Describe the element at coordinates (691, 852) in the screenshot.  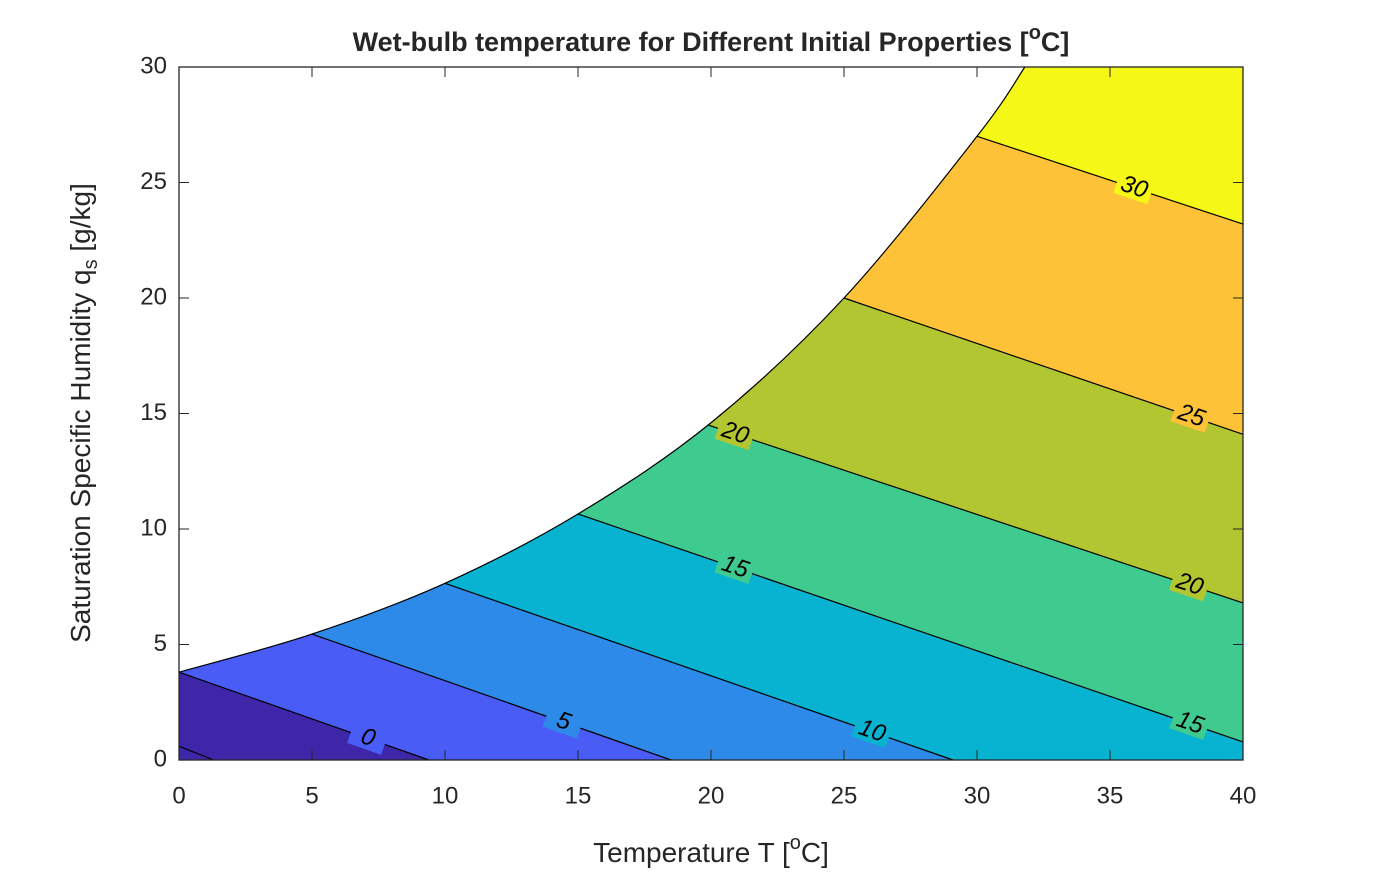
I see `label-part: Temperature T [` at that location.